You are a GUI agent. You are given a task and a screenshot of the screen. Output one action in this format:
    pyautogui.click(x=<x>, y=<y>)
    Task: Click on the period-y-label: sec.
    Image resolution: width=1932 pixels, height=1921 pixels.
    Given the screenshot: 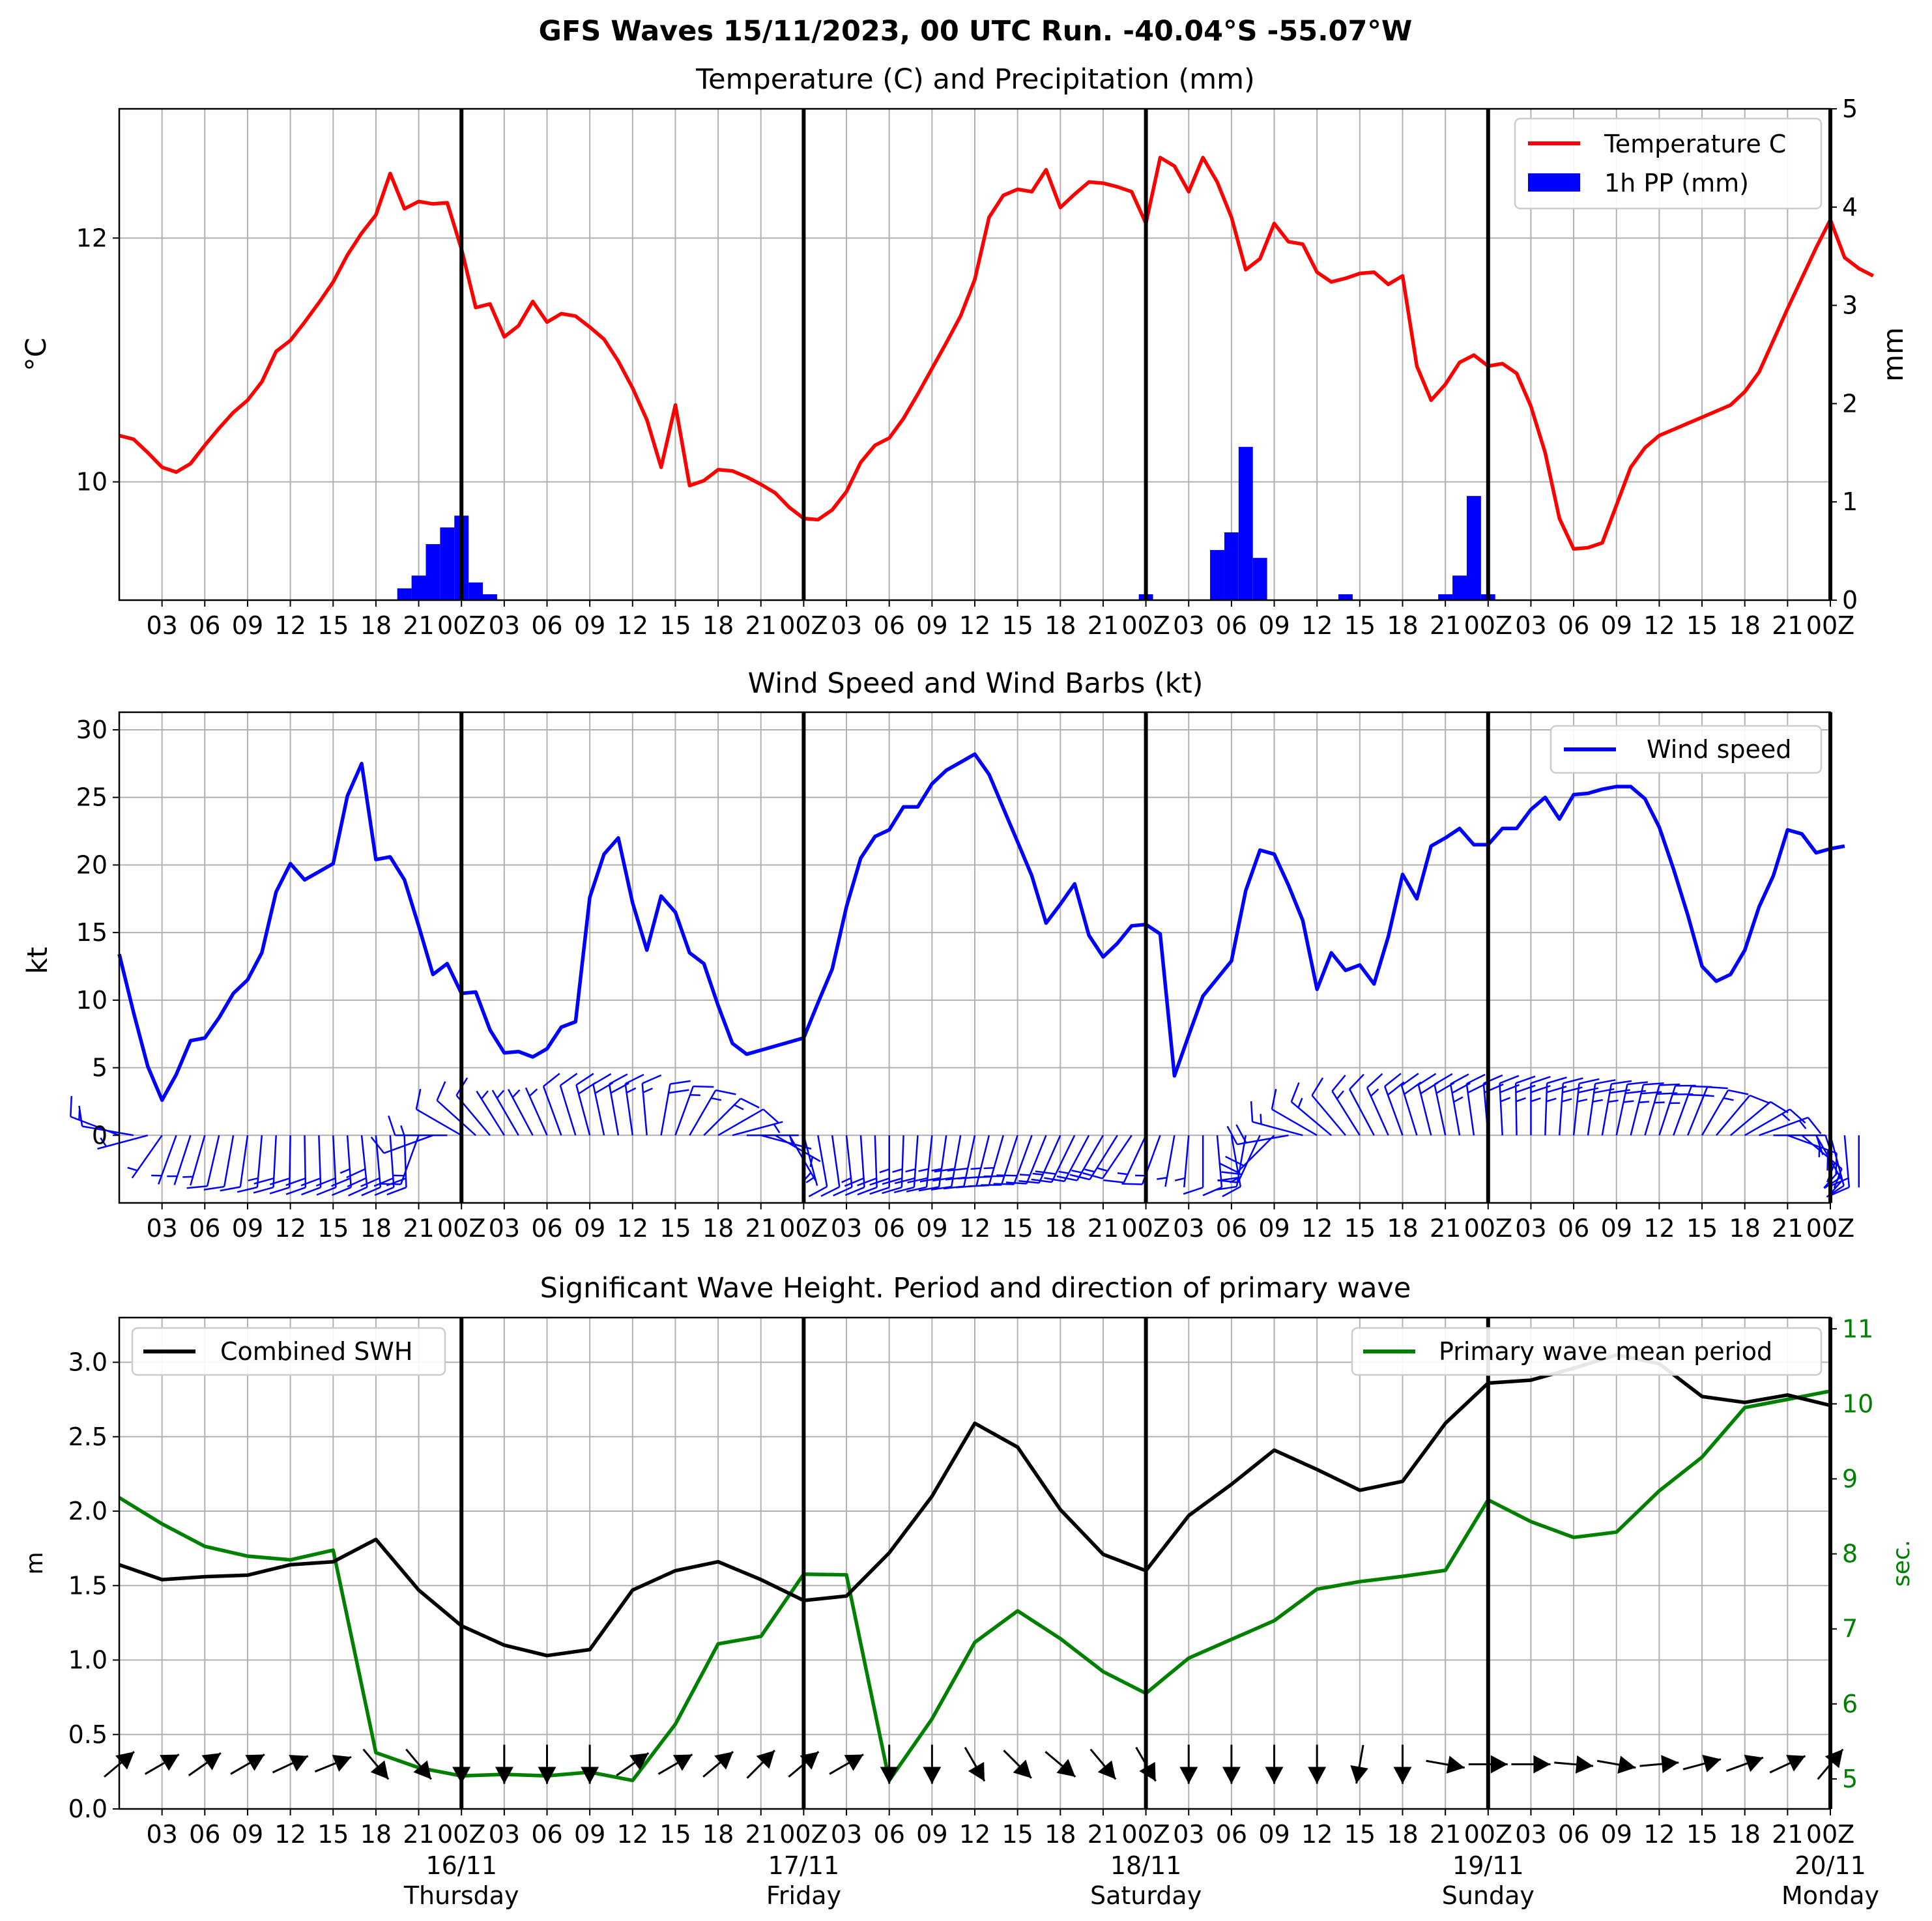 What is the action you would take?
    pyautogui.click(x=1901, y=1563)
    